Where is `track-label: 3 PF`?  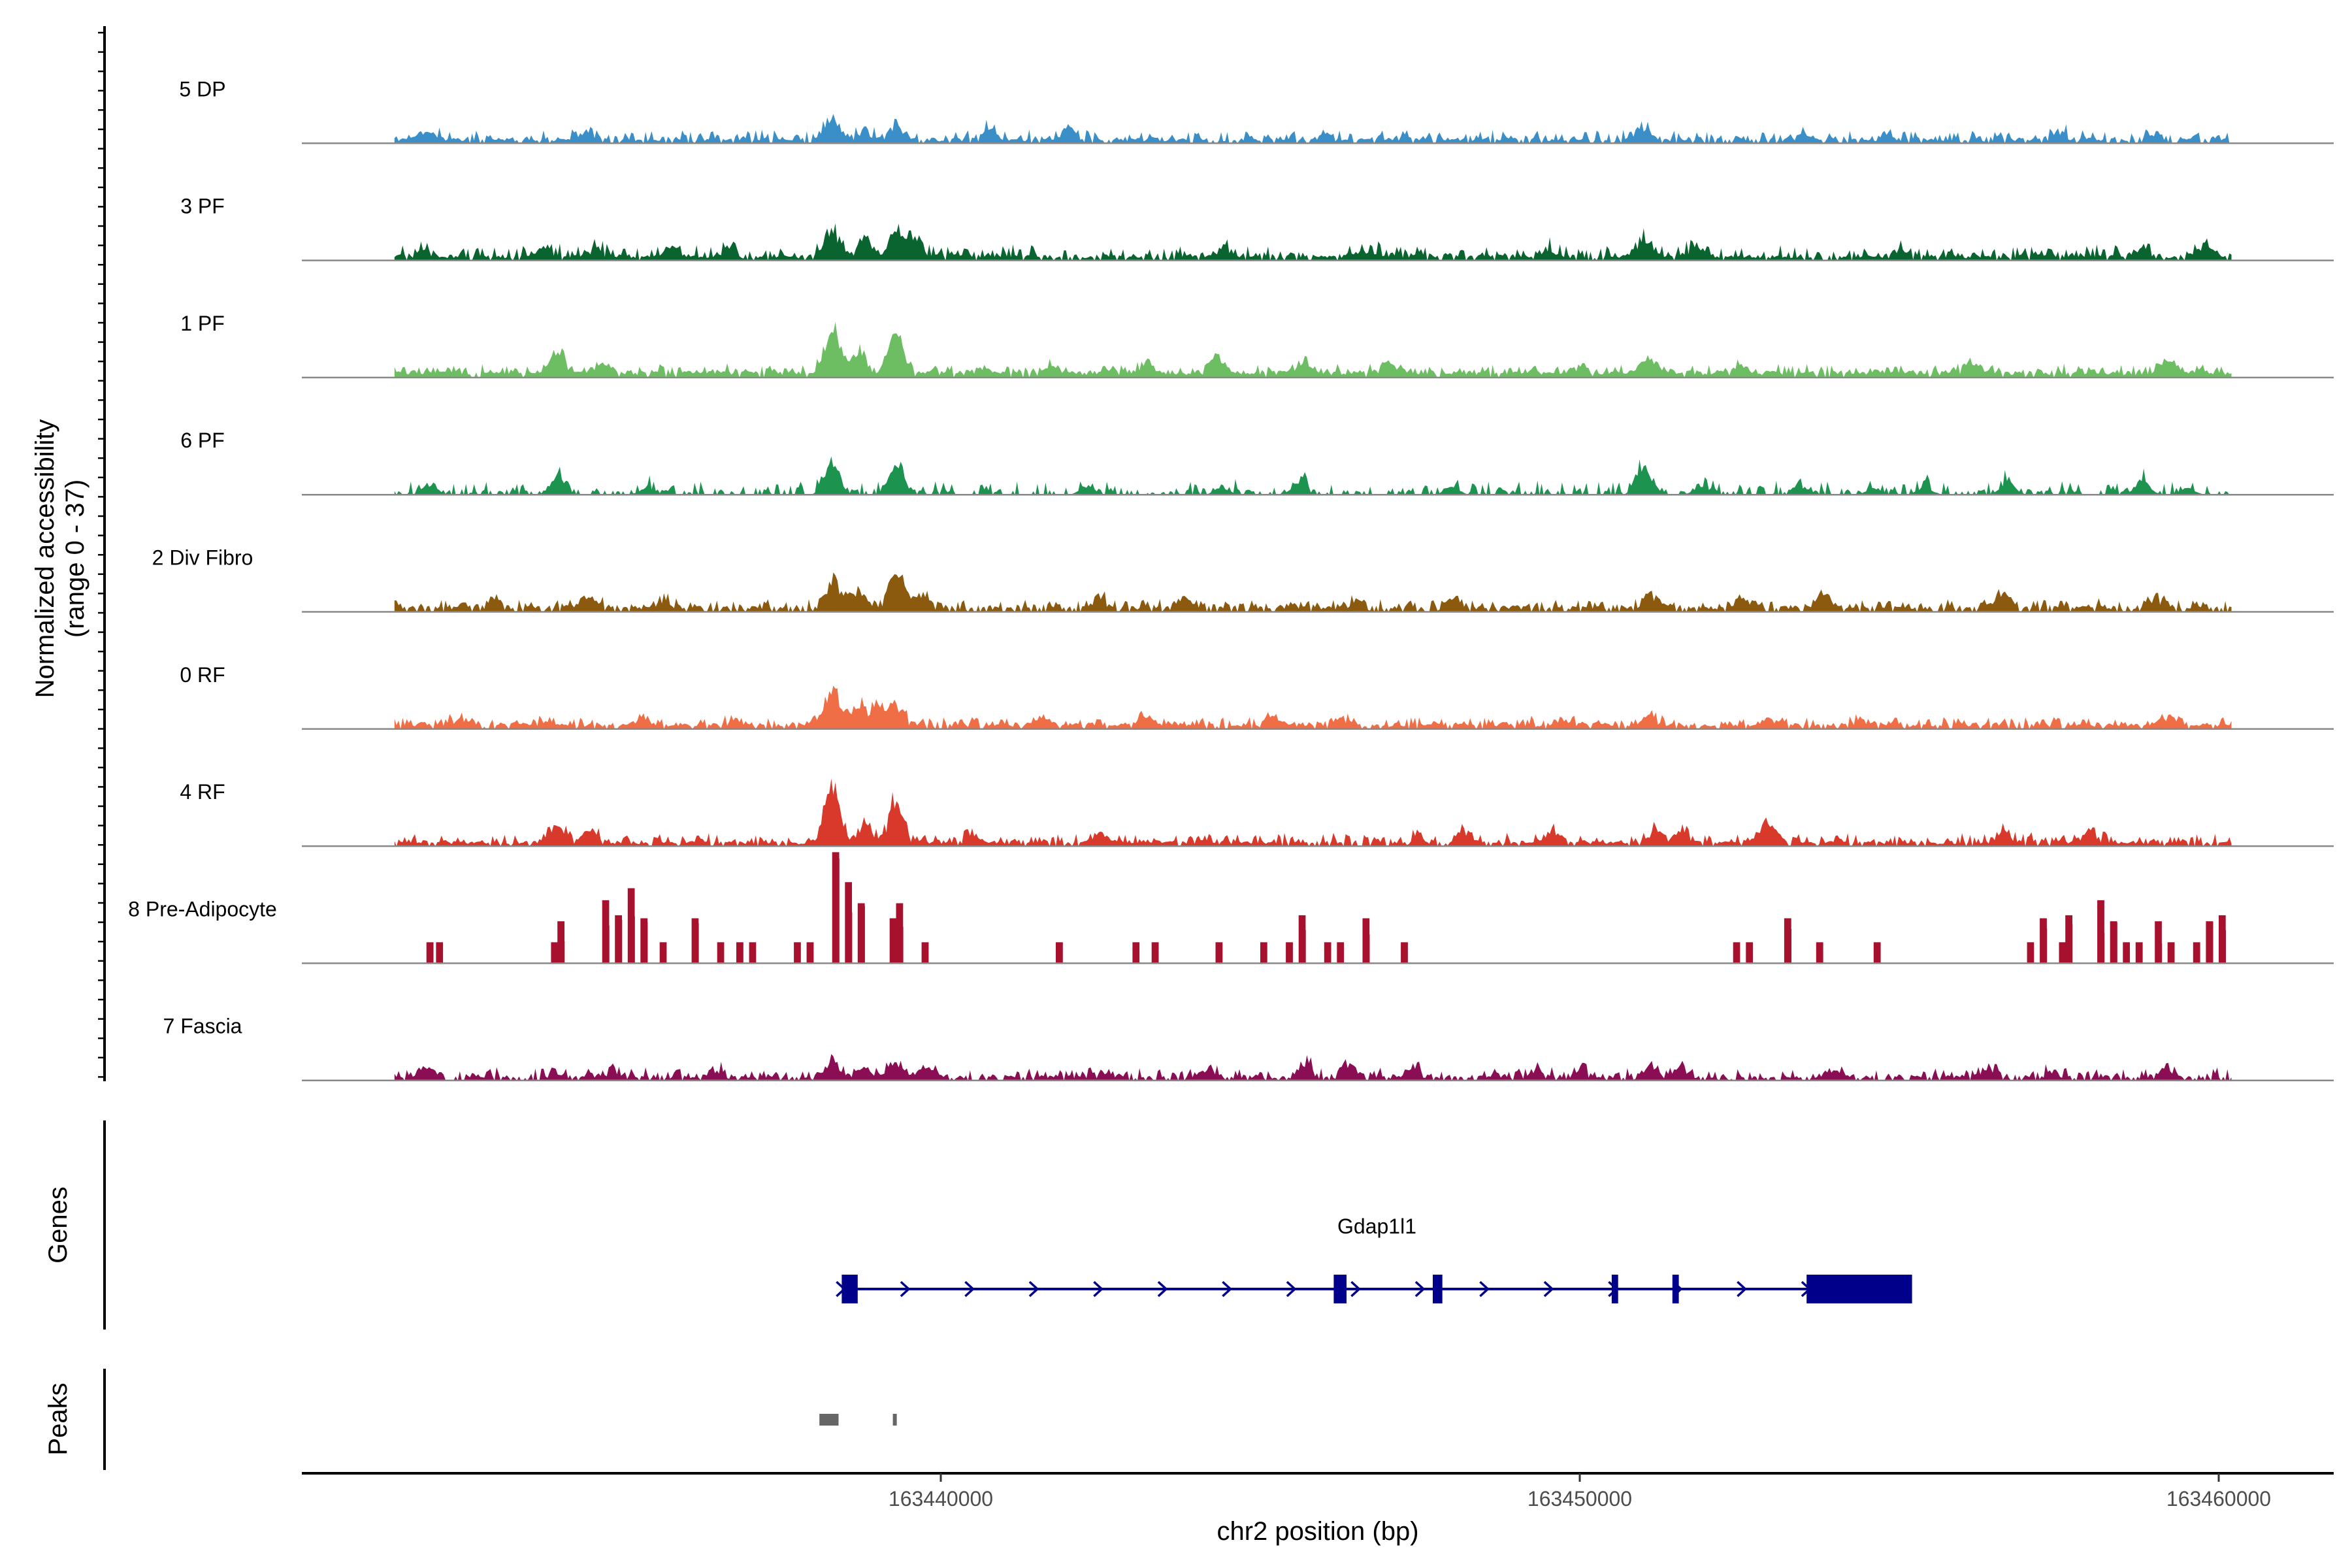 track-label: 3 PF is located at coordinates (202, 206).